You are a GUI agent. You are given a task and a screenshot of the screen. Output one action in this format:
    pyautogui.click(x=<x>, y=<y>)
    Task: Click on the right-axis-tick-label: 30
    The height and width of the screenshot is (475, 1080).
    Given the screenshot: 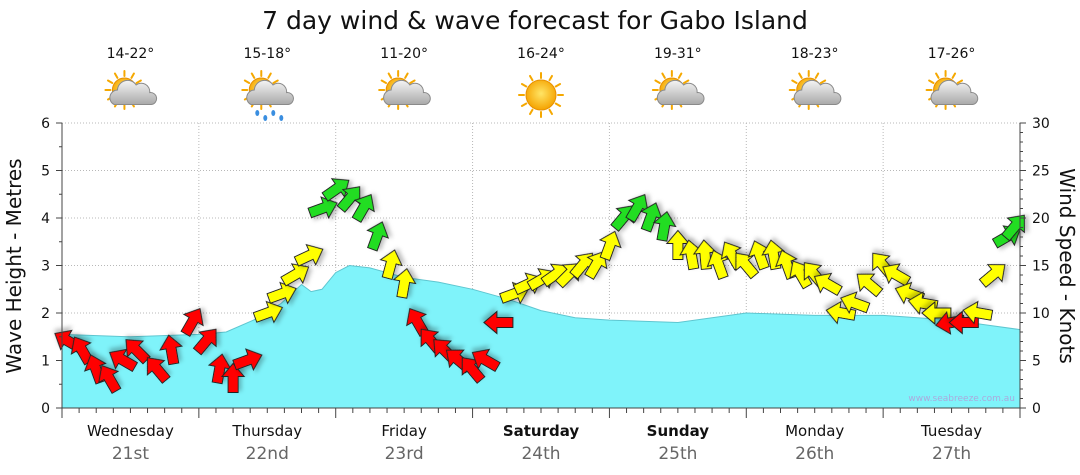 What is the action you would take?
    pyautogui.click(x=1041, y=124)
    